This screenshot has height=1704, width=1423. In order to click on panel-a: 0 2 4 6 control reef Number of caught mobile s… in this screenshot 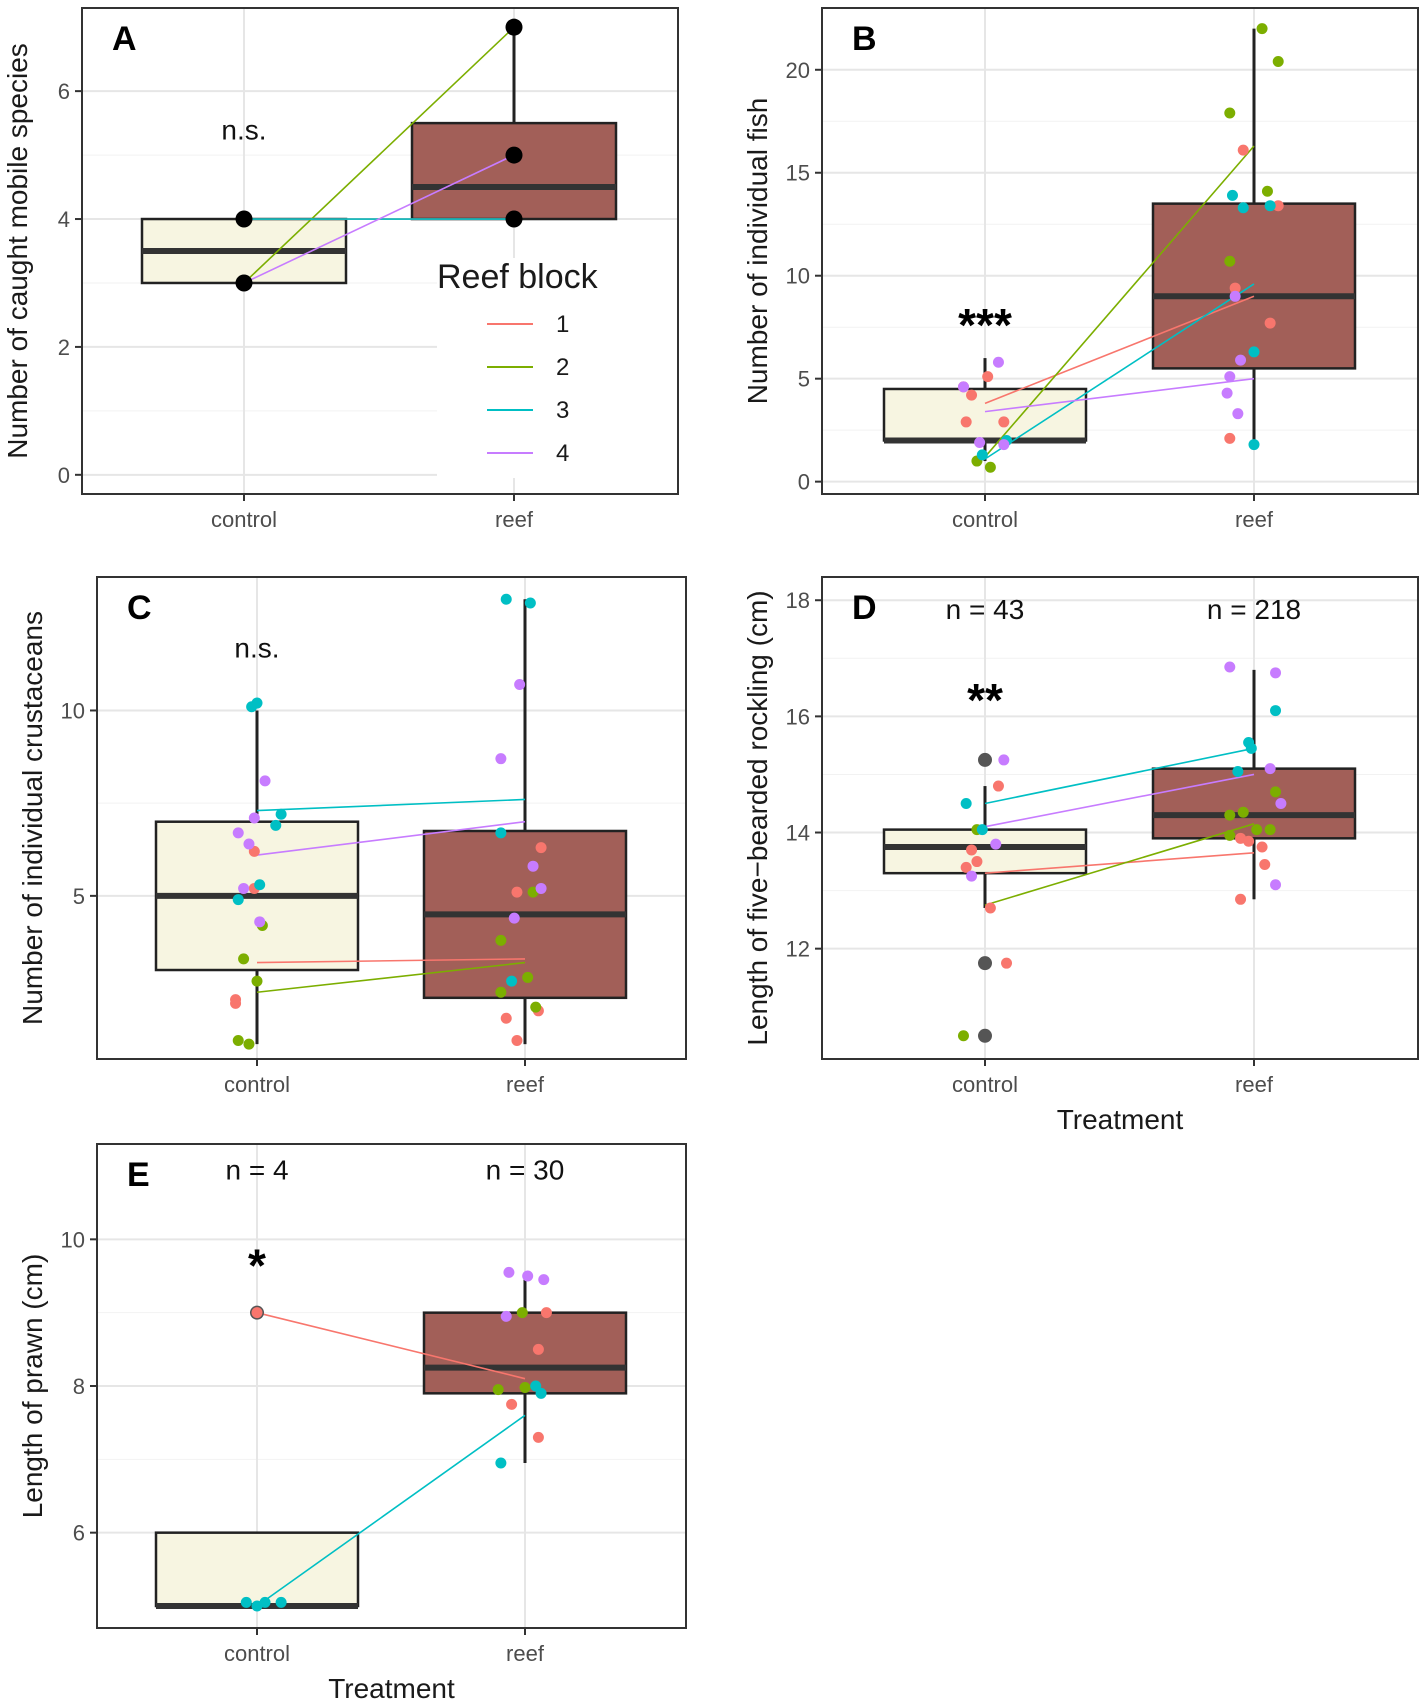, I will do `click(340, 269)`.